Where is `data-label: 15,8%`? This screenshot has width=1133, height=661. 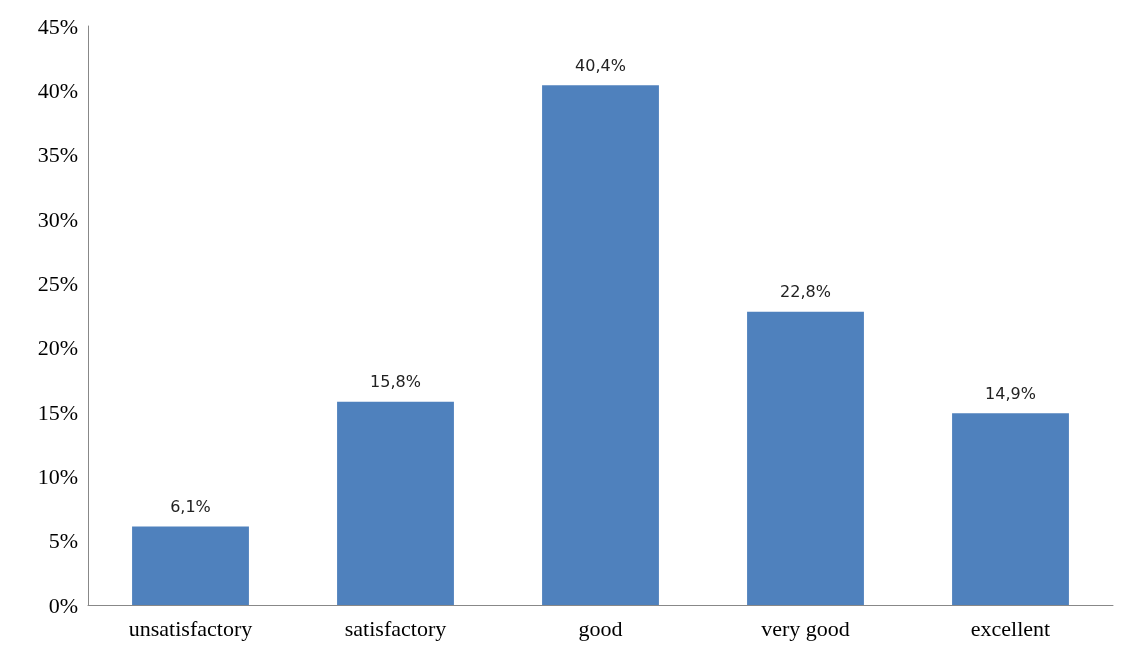
data-label: 15,8% is located at coordinates (395, 382).